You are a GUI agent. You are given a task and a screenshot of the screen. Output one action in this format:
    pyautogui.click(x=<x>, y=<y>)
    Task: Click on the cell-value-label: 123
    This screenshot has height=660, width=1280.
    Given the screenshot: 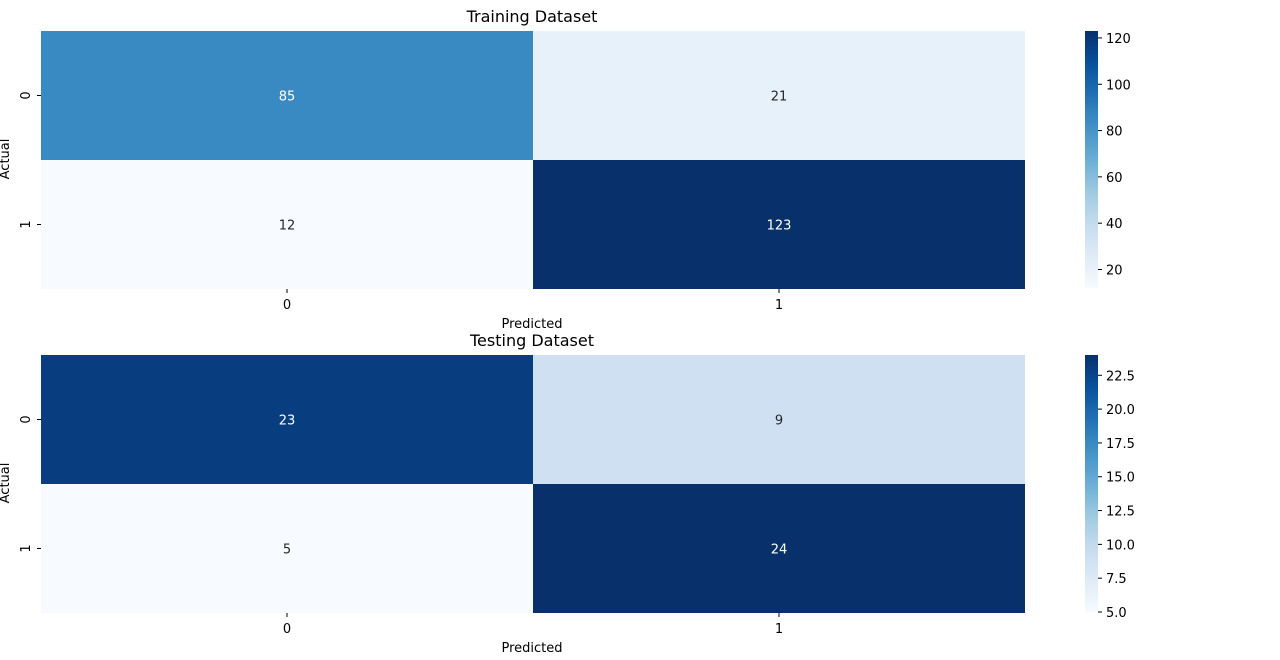 What is the action you would take?
    pyautogui.click(x=779, y=226)
    